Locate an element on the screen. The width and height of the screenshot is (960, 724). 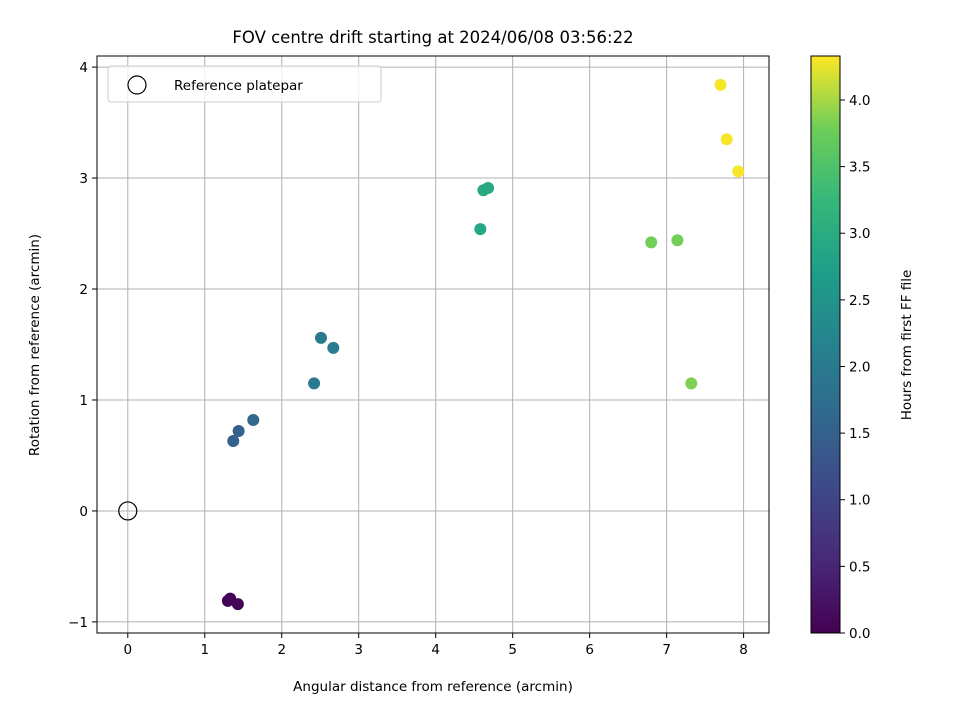
reference-marker is located at coordinates (128, 511).